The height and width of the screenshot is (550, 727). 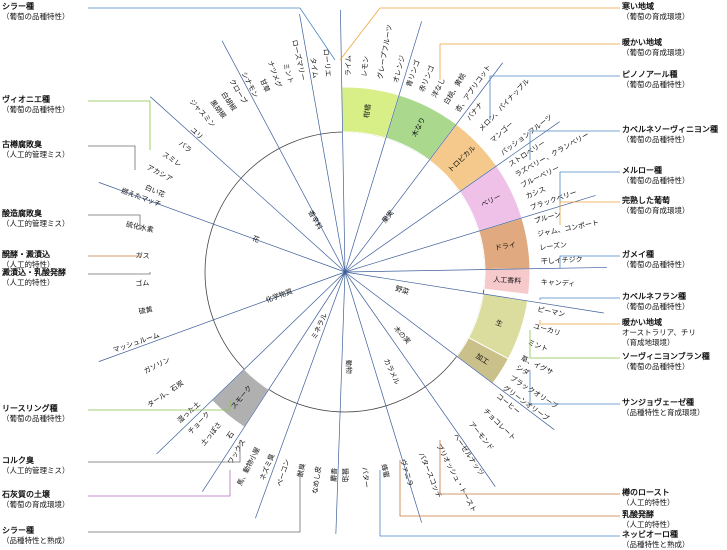 What do you see at coordinates (172, 159) in the screenshot?
I see `leaf-floral-2: スミレ` at bounding box center [172, 159].